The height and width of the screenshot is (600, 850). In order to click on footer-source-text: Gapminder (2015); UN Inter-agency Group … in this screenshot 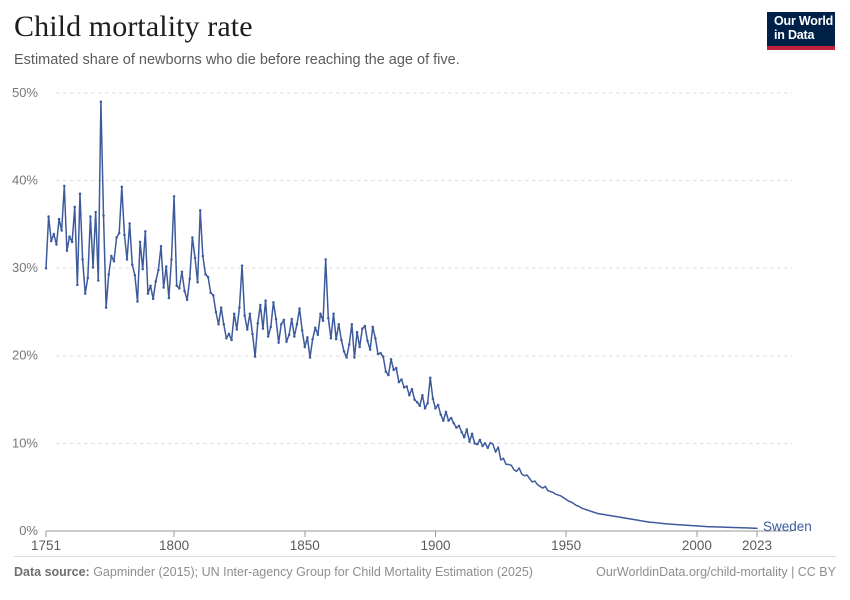, I will do `click(311, 572)`.